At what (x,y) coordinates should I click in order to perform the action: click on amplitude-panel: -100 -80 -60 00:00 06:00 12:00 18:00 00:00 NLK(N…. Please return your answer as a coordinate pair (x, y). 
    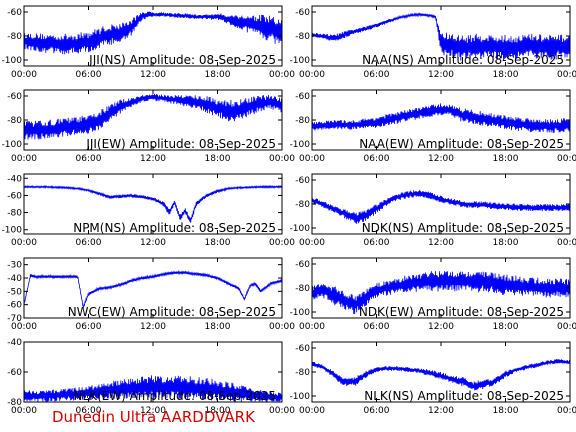
    Looking at the image, I should click on (433, 378).